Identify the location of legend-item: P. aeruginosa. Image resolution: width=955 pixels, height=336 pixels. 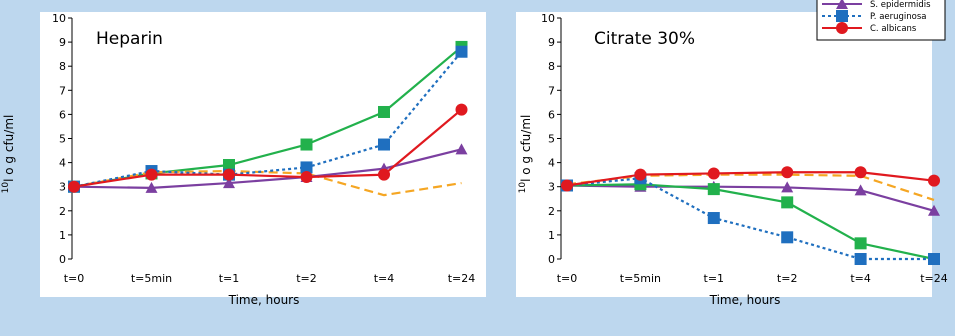
(874, 16).